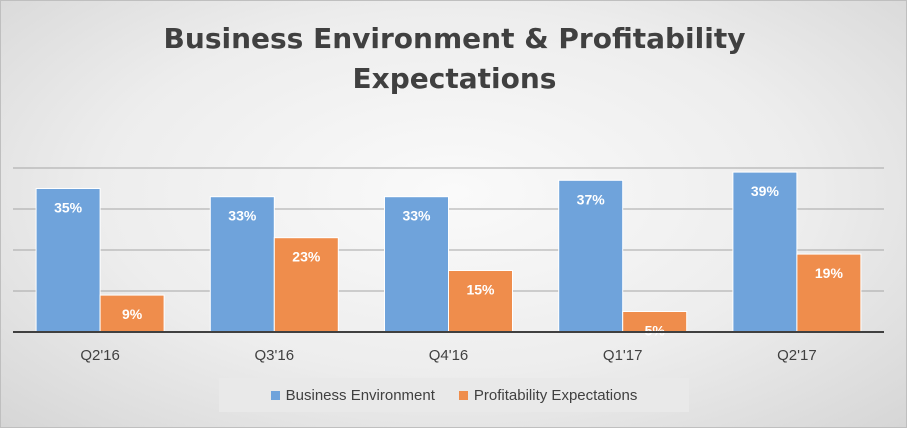 This screenshot has height=429, width=907. What do you see at coordinates (454, 78) in the screenshot?
I see `chart-title-line-2: Expectations` at bounding box center [454, 78].